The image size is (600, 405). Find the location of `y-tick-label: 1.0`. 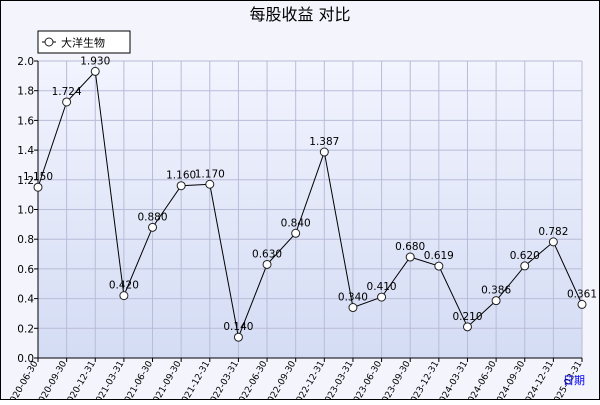

y-tick-label: 1.0 is located at coordinates (25, 211).